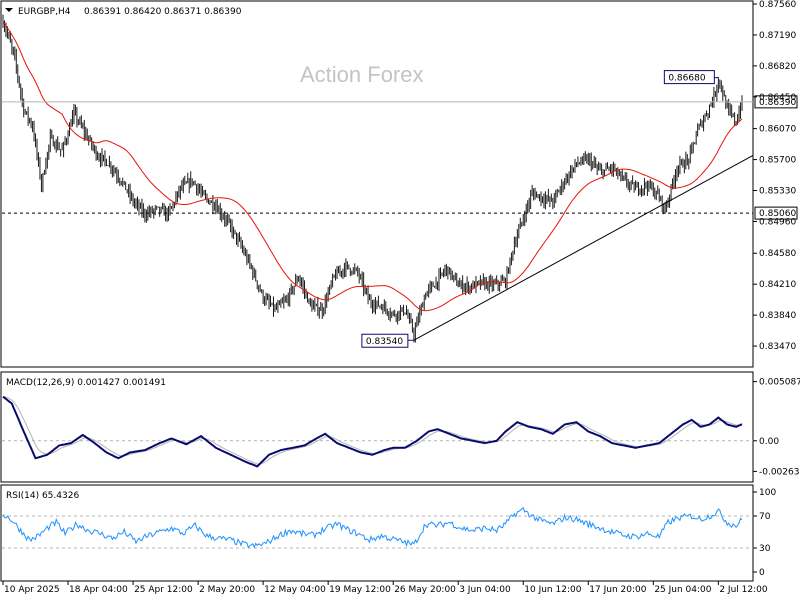 The image size is (800, 600). Describe the element at coordinates (295, 590) in the screenshot. I see `x-tick-label: 12 May 04:00` at that location.